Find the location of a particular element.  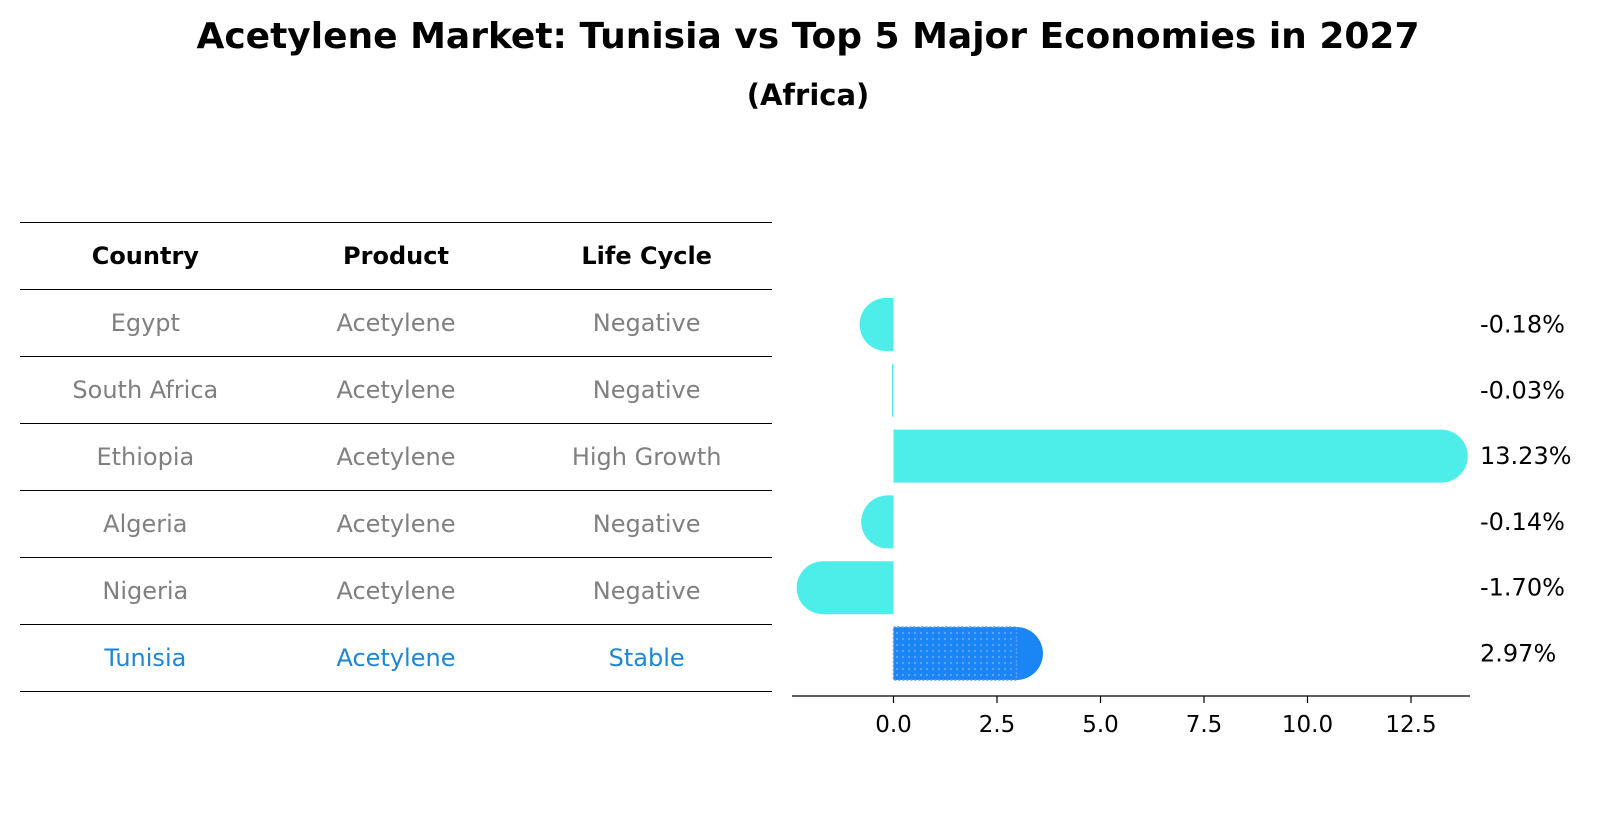

bar-highlight-hatch is located at coordinates (955, 653).